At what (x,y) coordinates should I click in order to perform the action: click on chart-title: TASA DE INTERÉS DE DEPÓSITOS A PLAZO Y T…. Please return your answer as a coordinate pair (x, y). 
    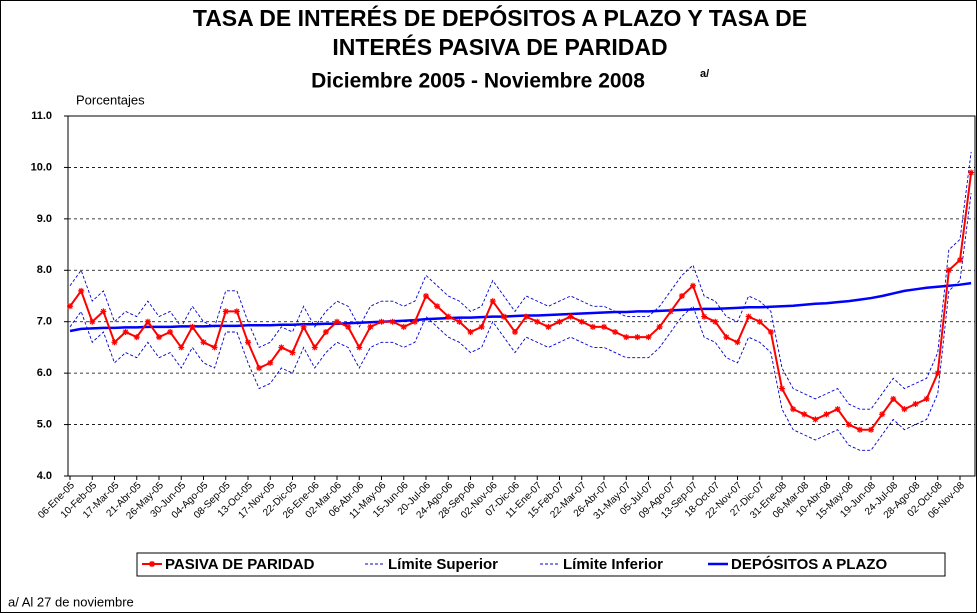
    Looking at the image, I should click on (500, 17).